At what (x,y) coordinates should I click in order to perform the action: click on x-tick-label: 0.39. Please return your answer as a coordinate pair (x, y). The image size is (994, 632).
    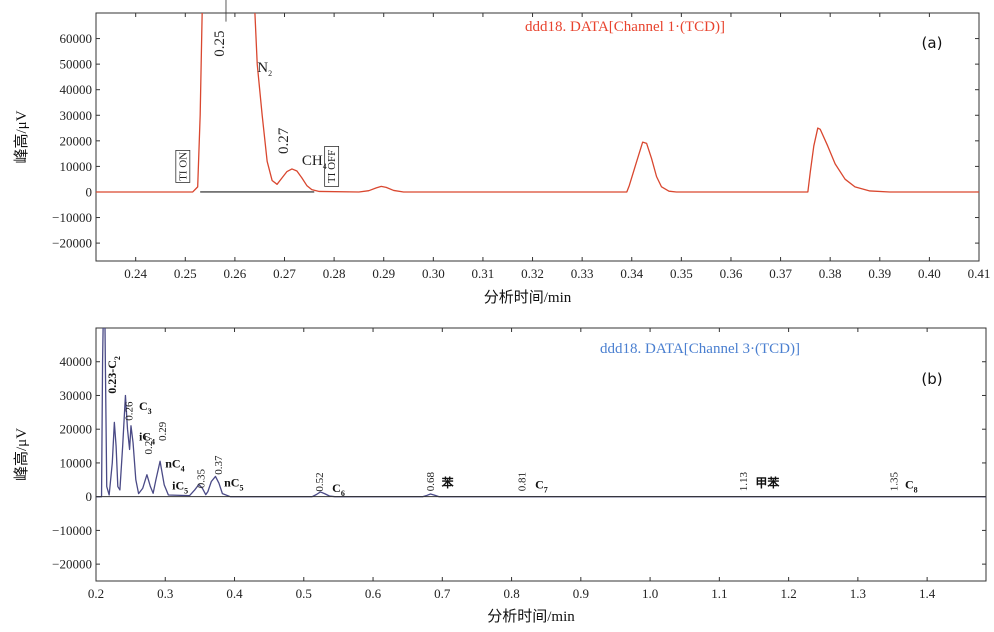
    Looking at the image, I should click on (879, 273).